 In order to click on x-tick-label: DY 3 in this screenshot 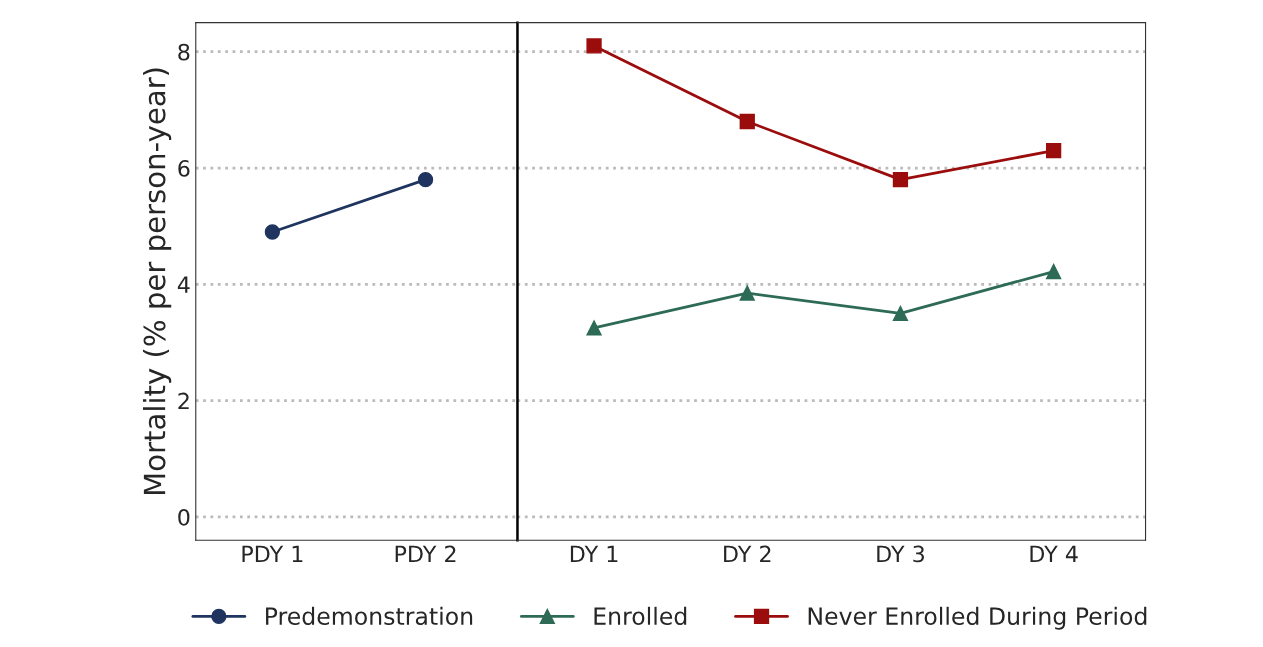, I will do `click(900, 554)`.